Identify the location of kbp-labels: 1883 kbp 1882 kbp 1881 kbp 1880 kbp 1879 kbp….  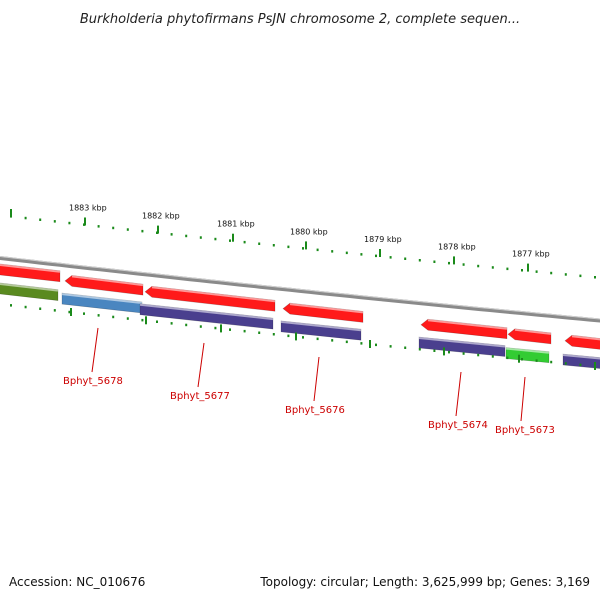
(309, 231).